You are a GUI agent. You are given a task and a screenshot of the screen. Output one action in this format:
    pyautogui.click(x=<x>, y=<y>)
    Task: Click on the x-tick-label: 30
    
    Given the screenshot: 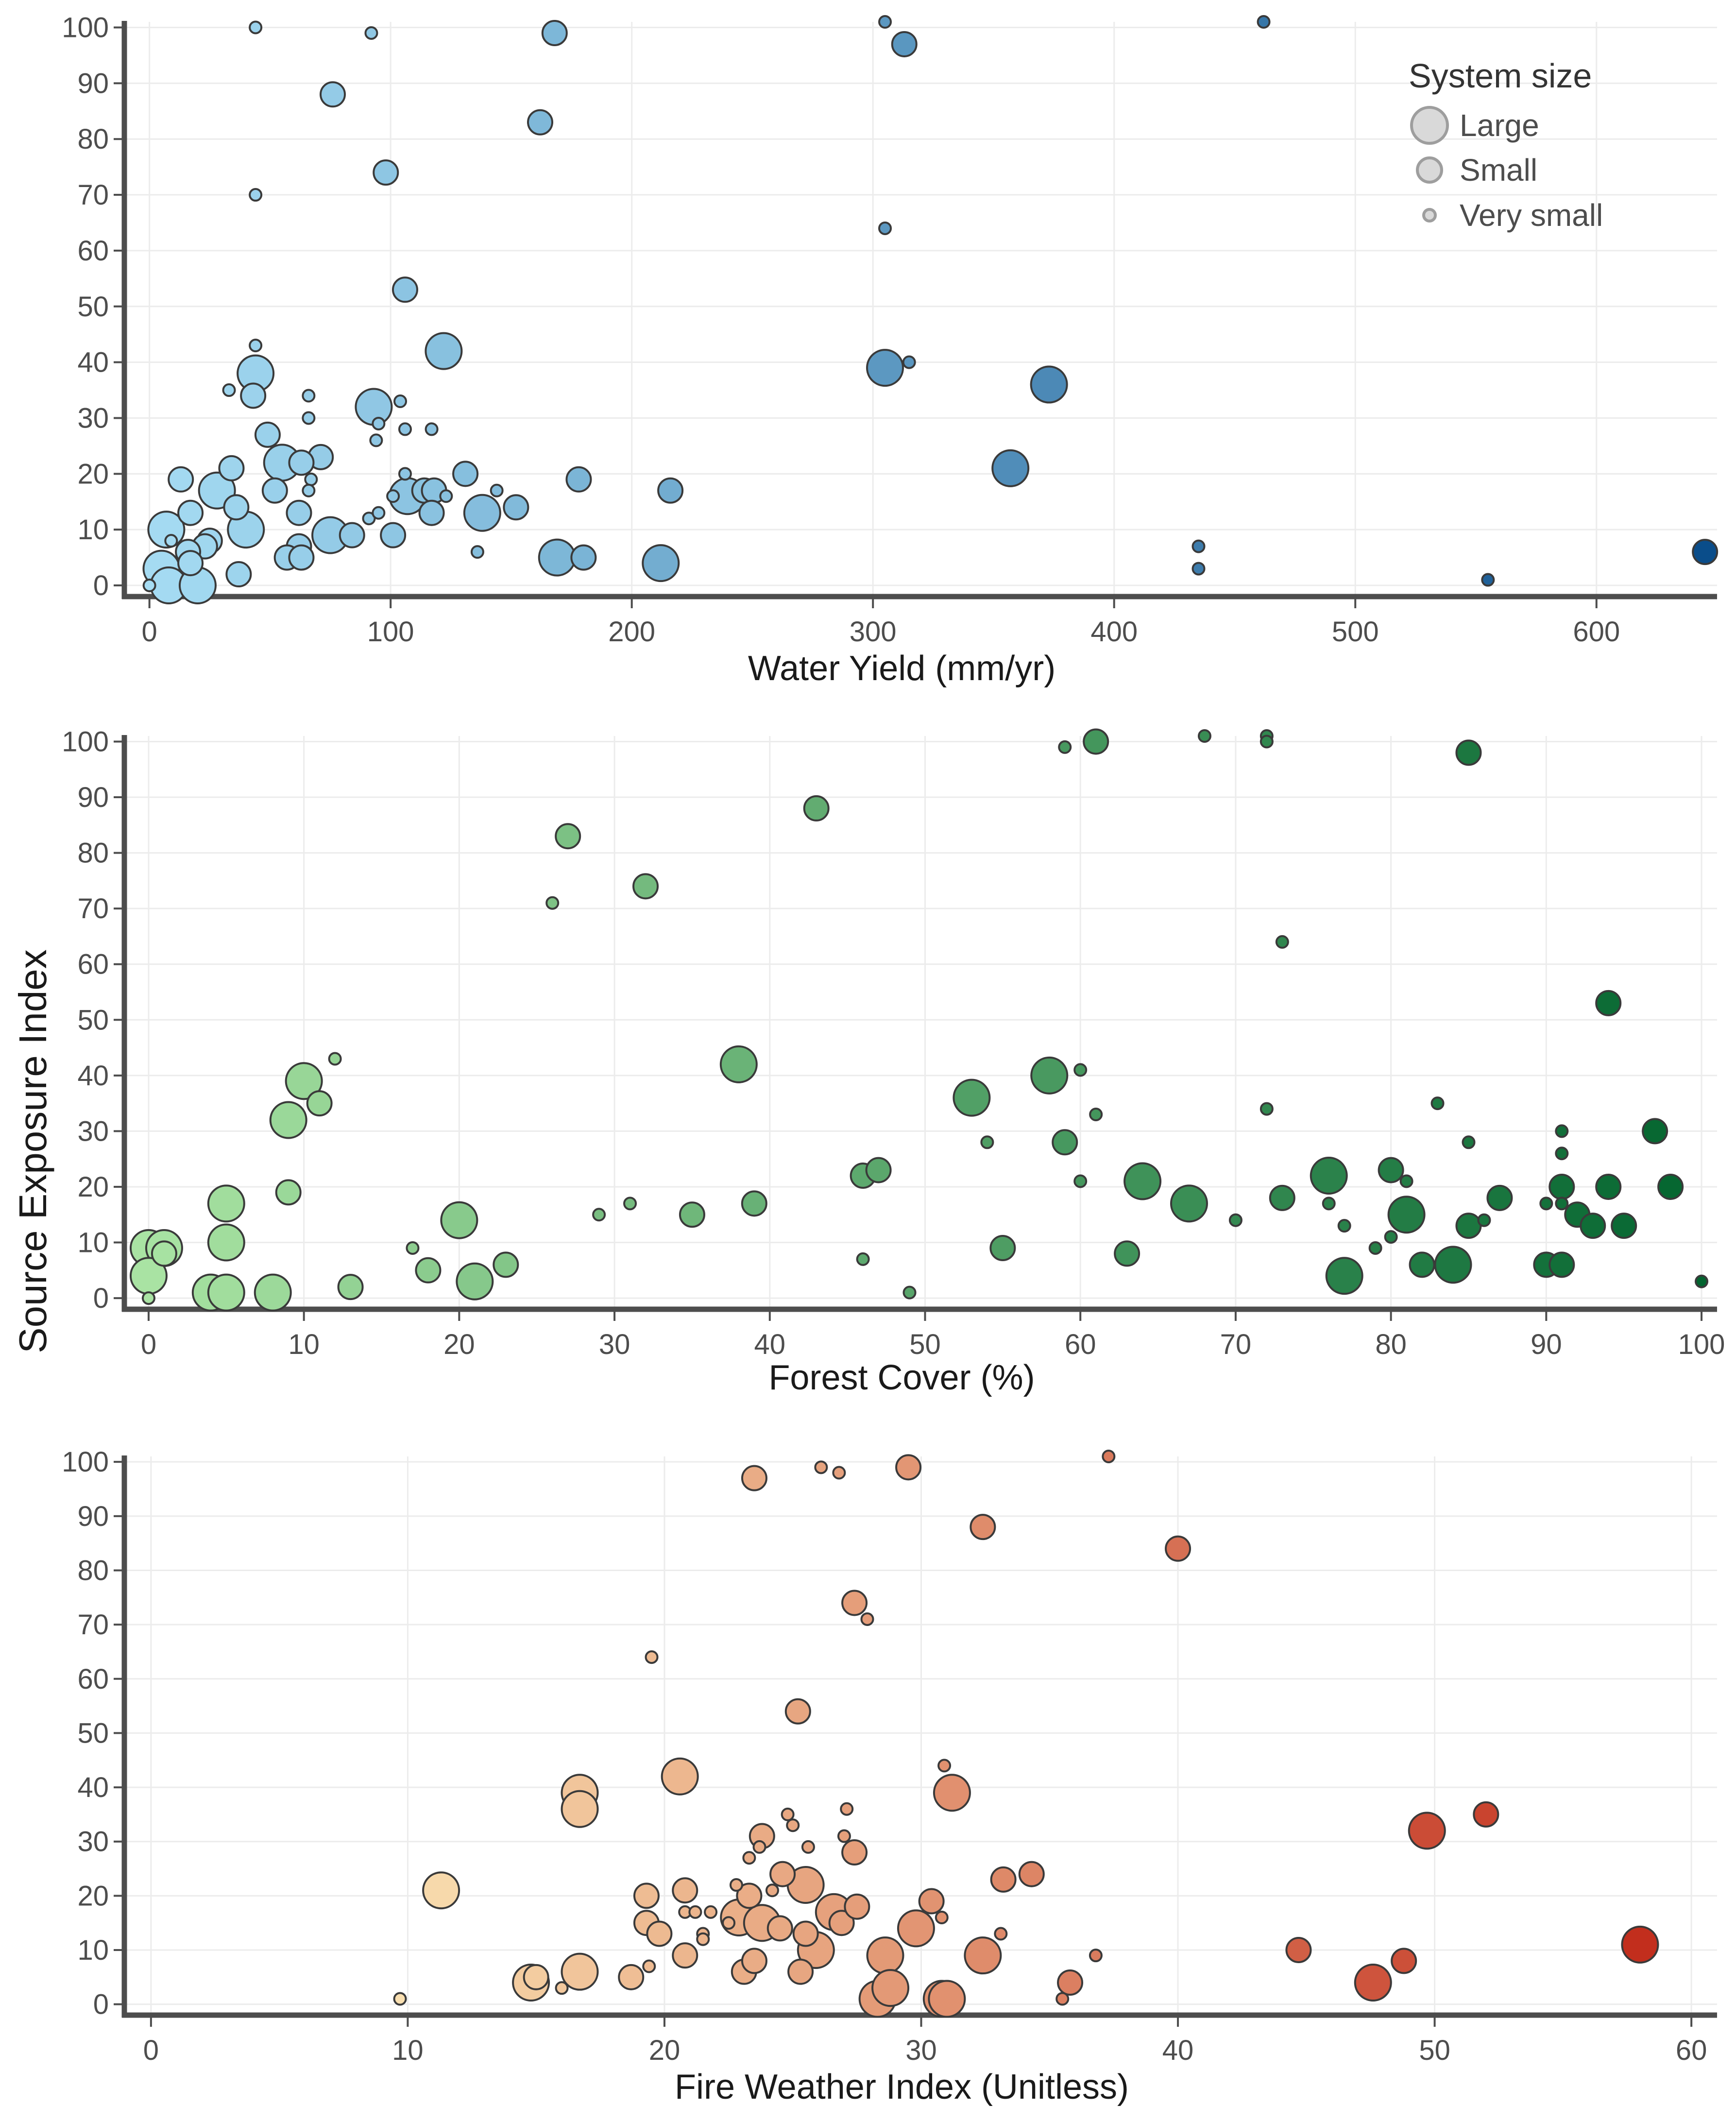 What is the action you would take?
    pyautogui.click(x=614, y=1344)
    